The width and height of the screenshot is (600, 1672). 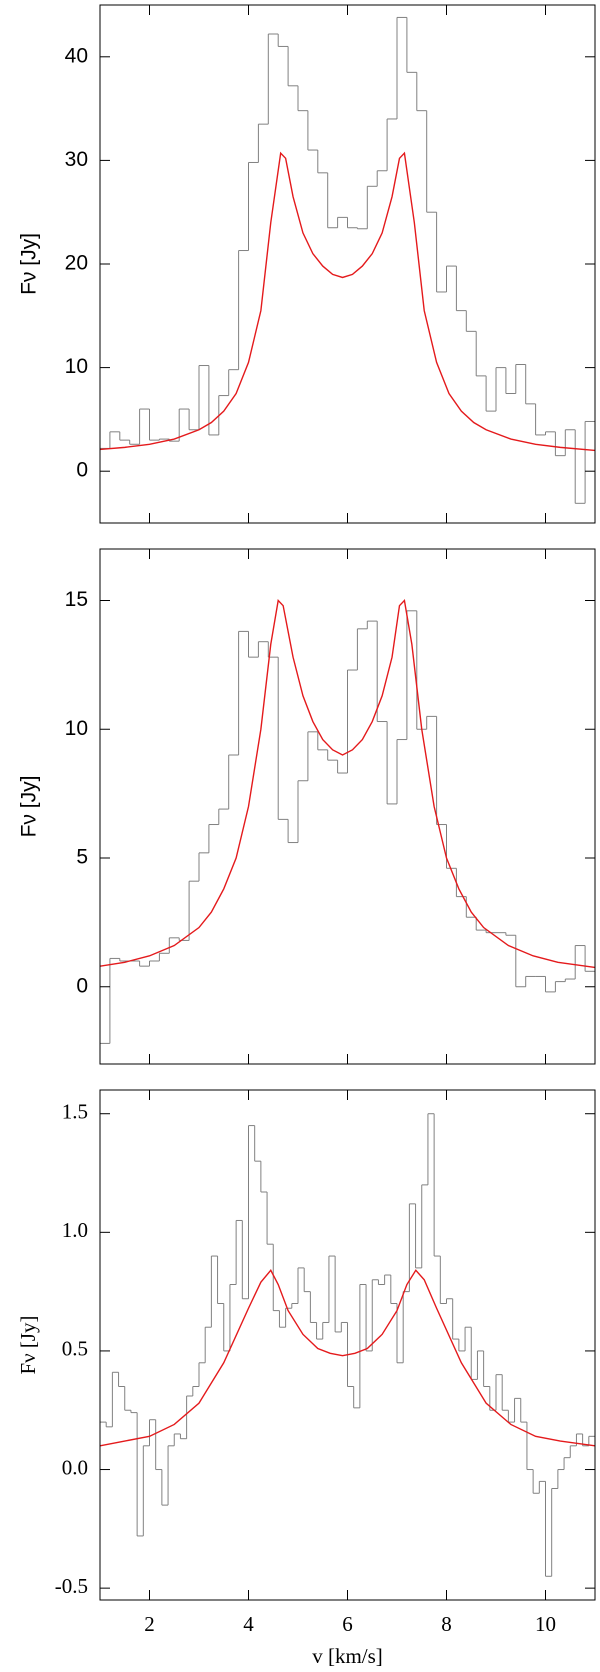 What do you see at coordinates (446, 1624) in the screenshot?
I see `x-tick-label: 8` at bounding box center [446, 1624].